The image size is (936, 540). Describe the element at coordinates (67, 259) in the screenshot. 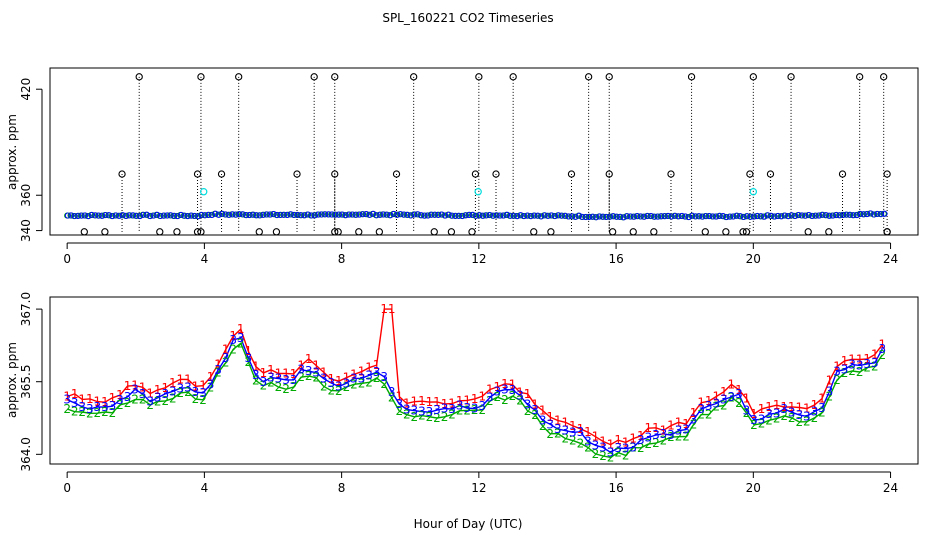

I see `top-x-tick-label: 0` at that location.